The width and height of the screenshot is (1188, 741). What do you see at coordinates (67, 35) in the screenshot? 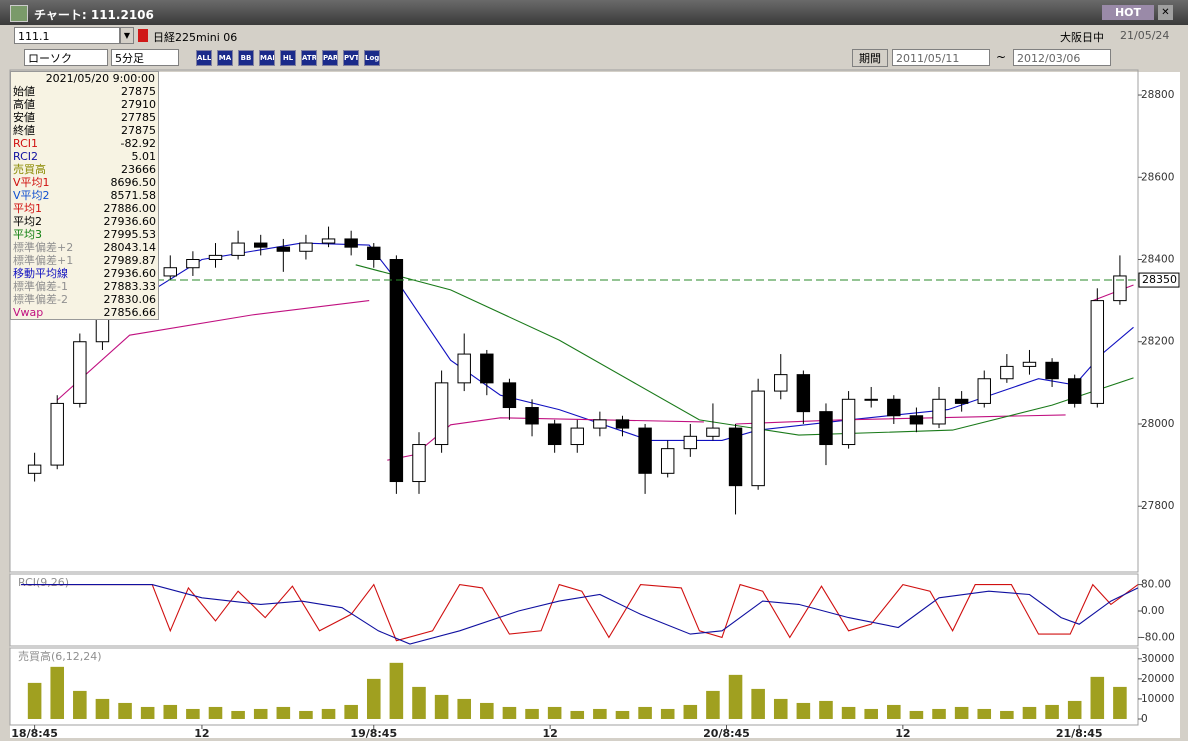
I see `code-input: 111.1` at bounding box center [67, 35].